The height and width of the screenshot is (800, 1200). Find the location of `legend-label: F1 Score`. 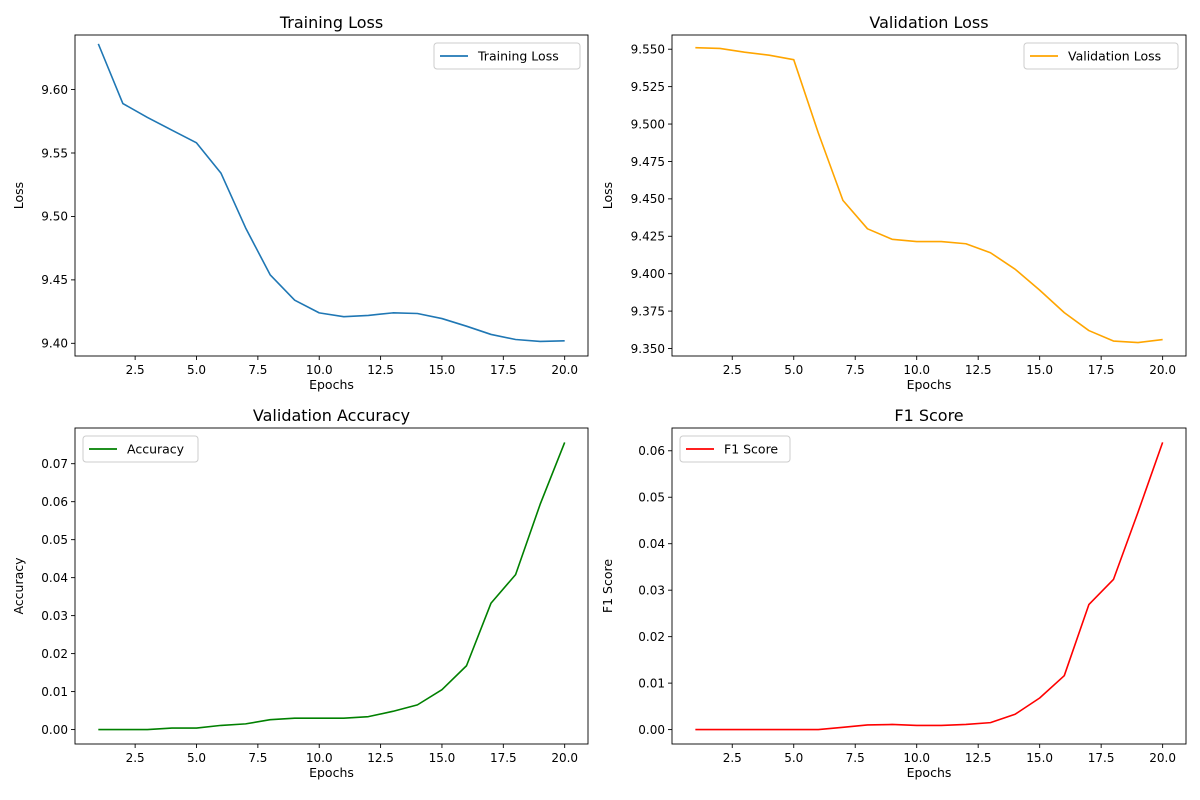

legend-label: F1 Score is located at coordinates (751, 449).